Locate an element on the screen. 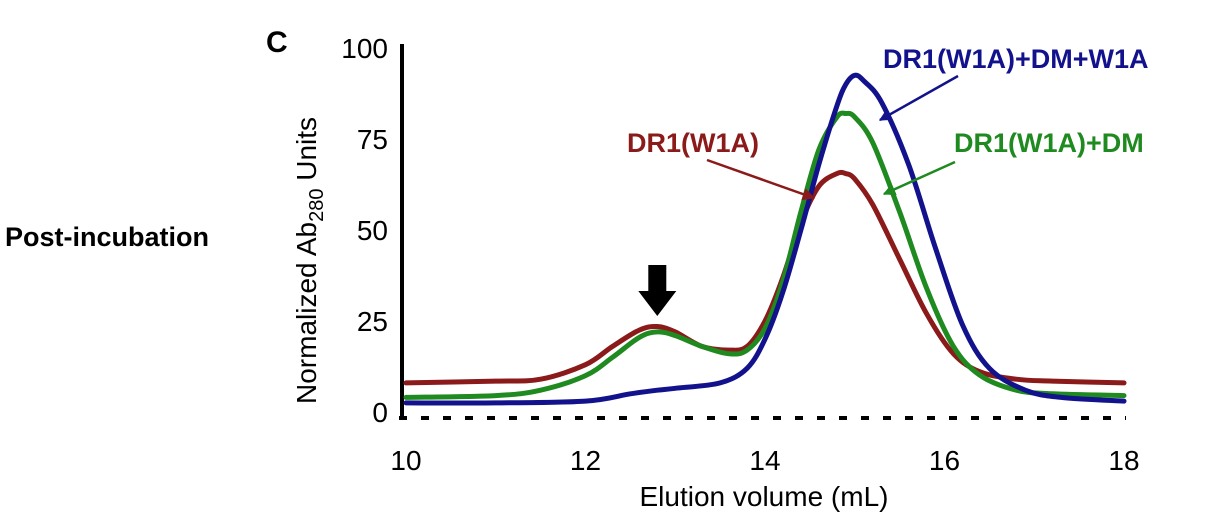 This screenshot has width=1225, height=528. x-tick-label: 16 is located at coordinates (944, 460).